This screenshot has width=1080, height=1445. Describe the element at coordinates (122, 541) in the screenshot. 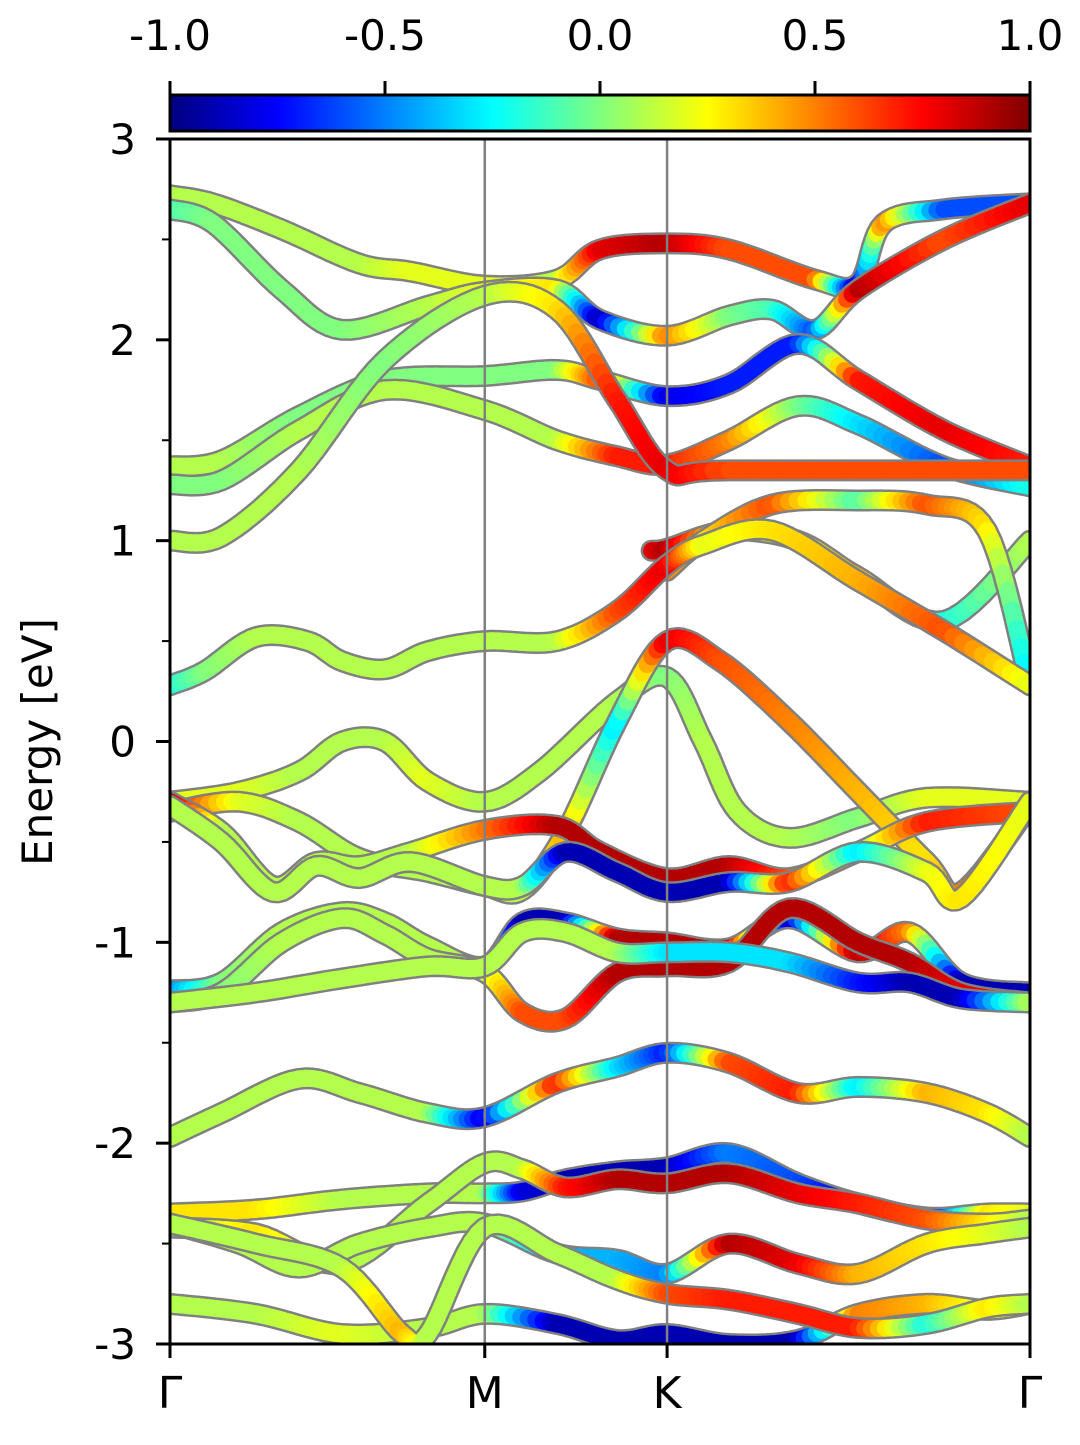

I see `y-tick-label: 1` at that location.